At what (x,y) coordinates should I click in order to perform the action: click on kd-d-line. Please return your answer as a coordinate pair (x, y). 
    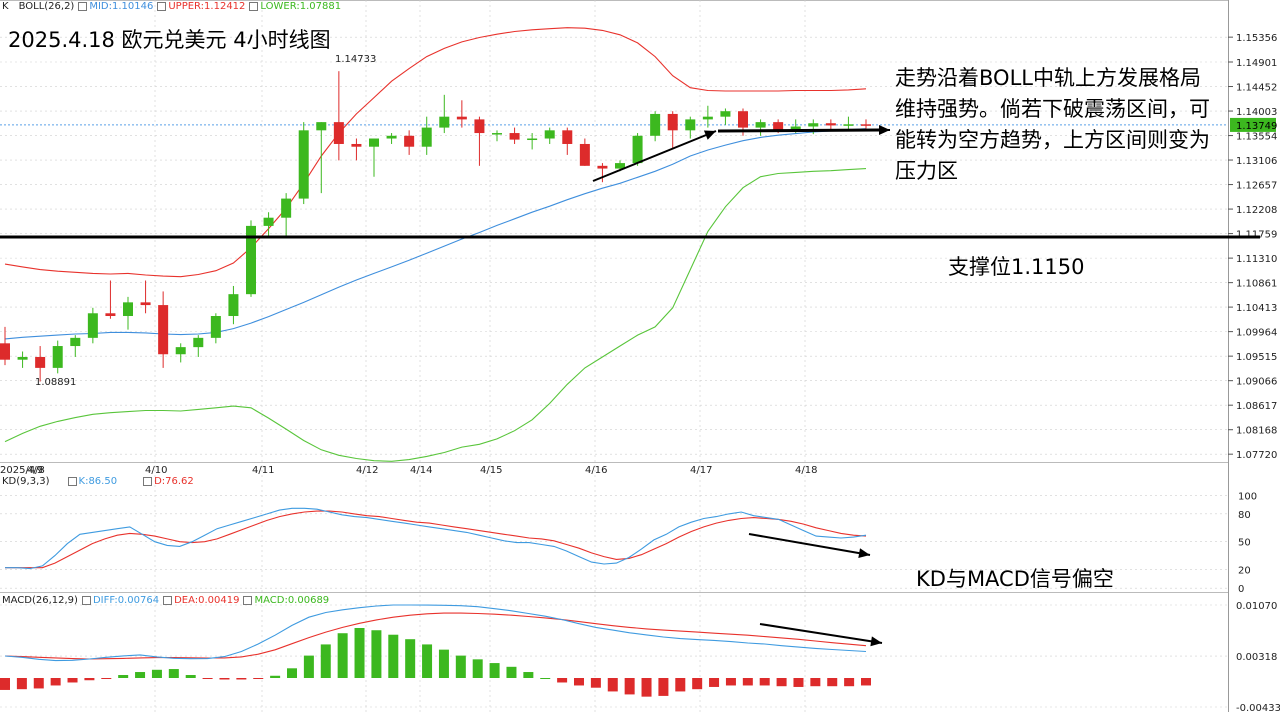
    Looking at the image, I should click on (436, 539).